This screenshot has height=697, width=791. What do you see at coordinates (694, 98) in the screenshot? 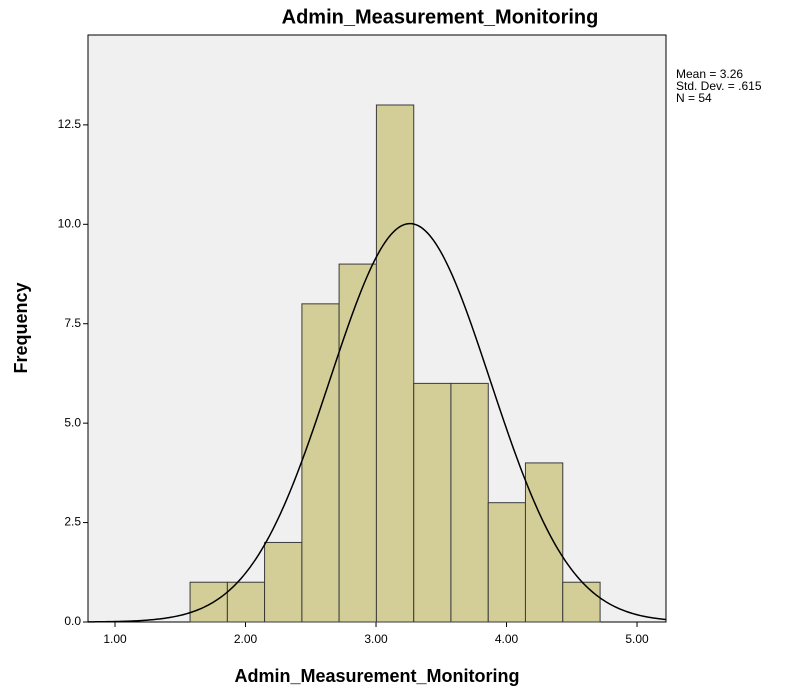
I see `stats-annotation: N = 54` at bounding box center [694, 98].